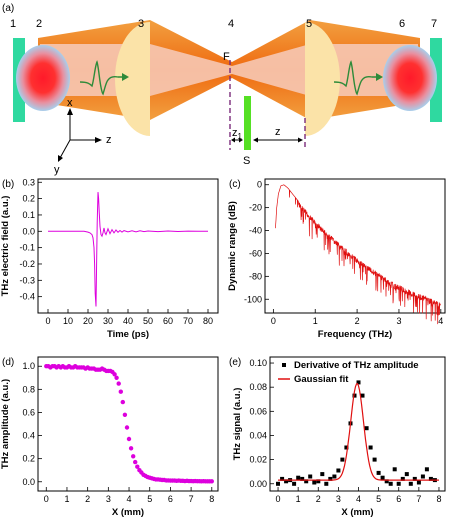 The width and height of the screenshot is (453, 525). I want to click on y-tick-label: 0.02, so click(258, 460).